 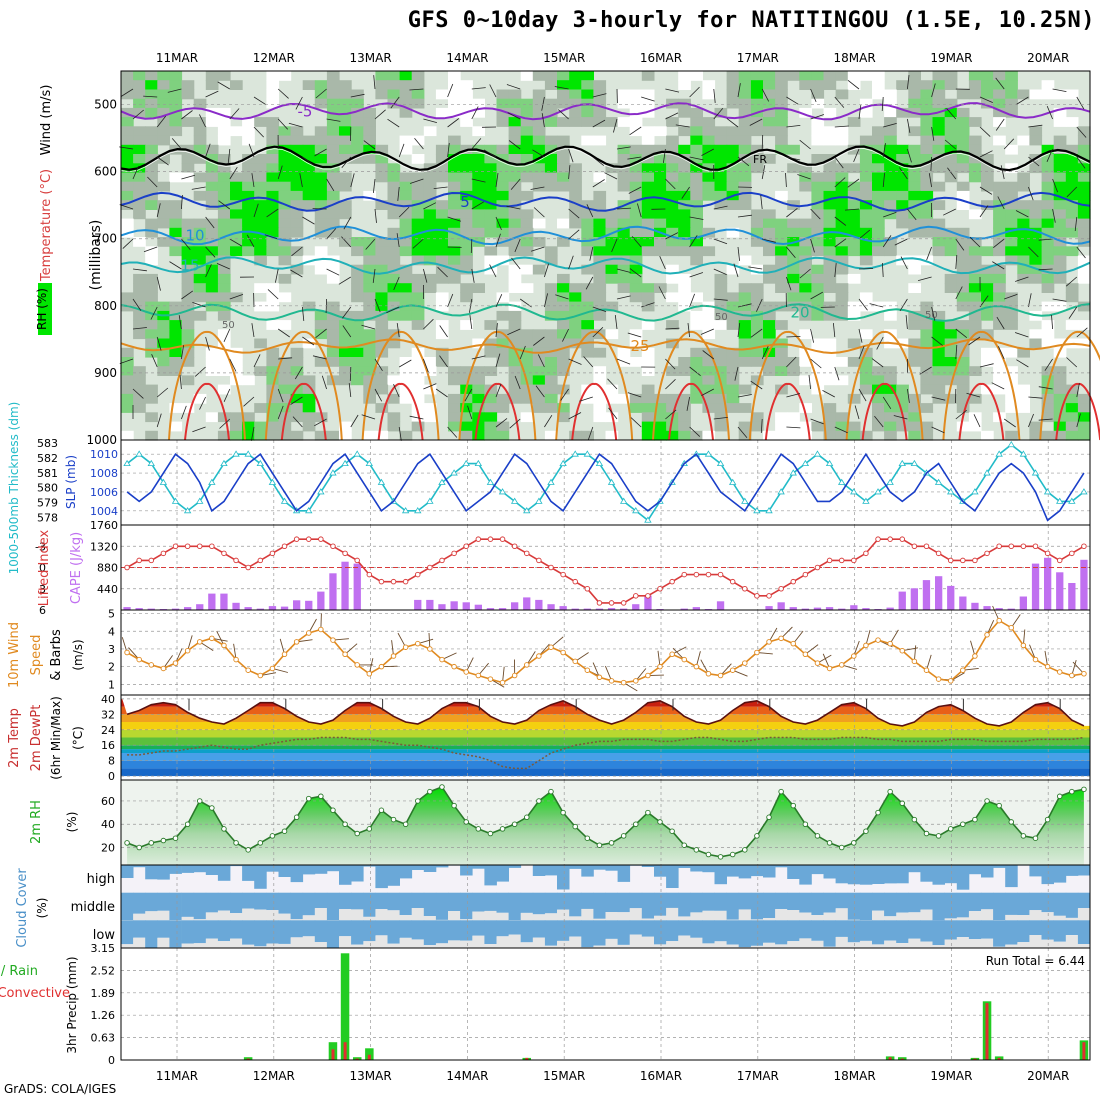 I want to click on date-label-top: 13MAR, so click(x=371, y=58).